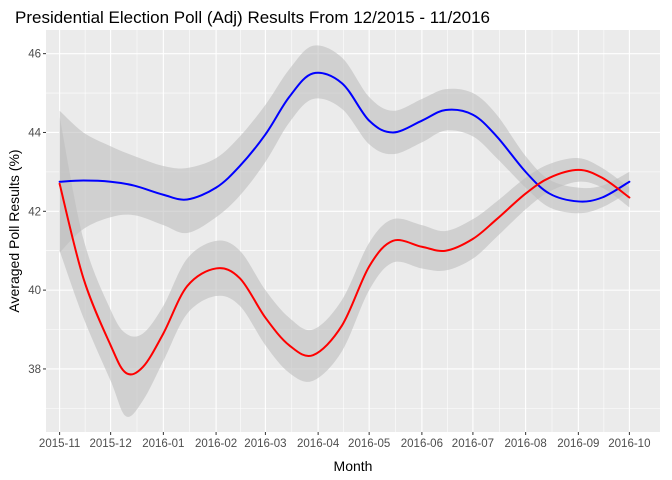  What do you see at coordinates (578, 444) in the screenshot?
I see `x-tick-label: 2016-09` at bounding box center [578, 444].